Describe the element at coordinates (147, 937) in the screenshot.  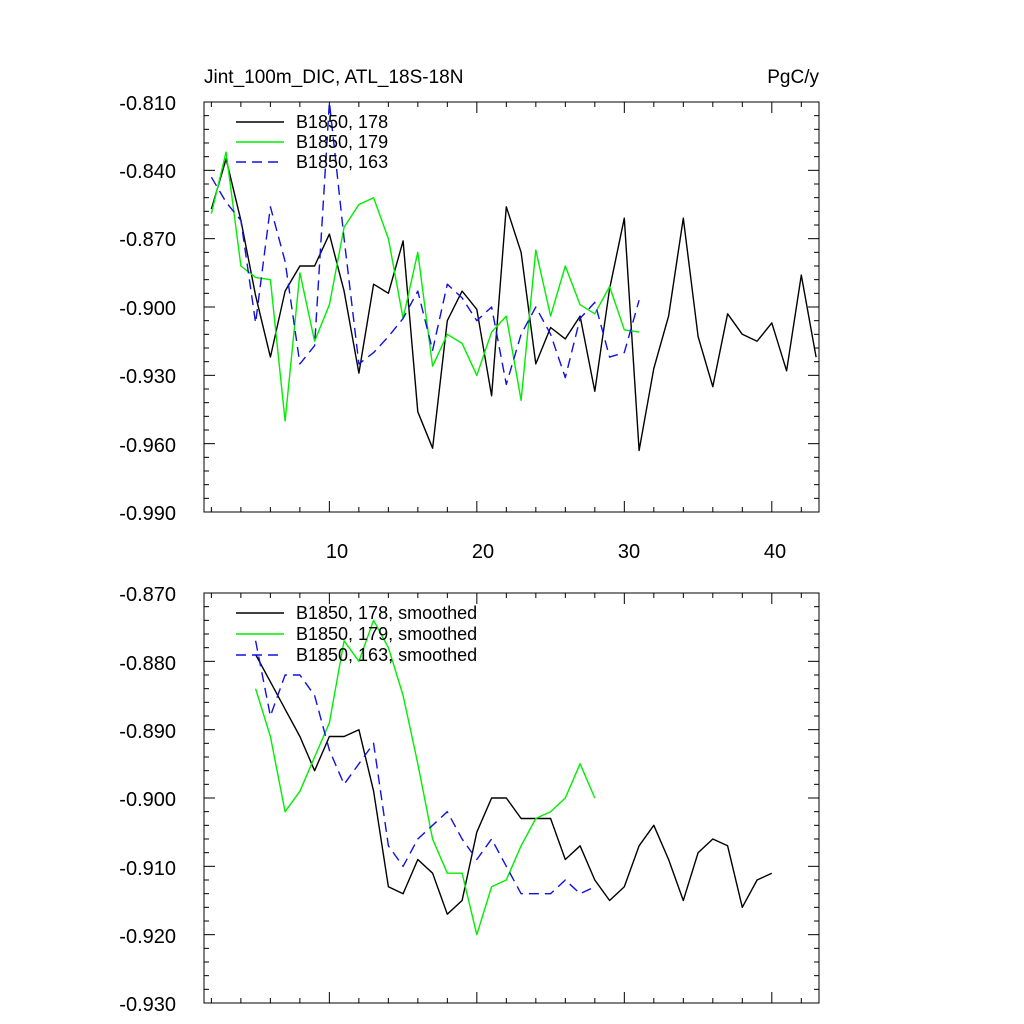
I see `bottom-y-tick-label: -0.920` at that location.